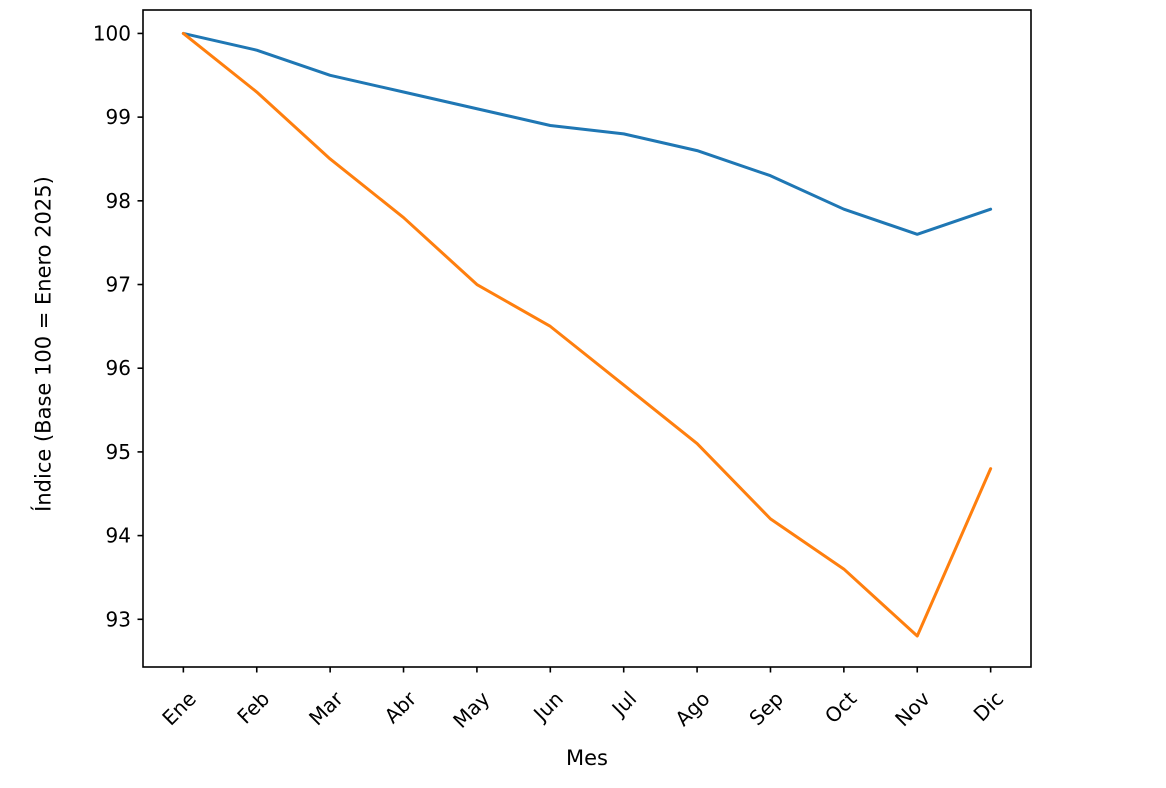 The image size is (1166, 788). Describe the element at coordinates (118, 619) in the screenshot. I see `y-tick-label: 93` at that location.